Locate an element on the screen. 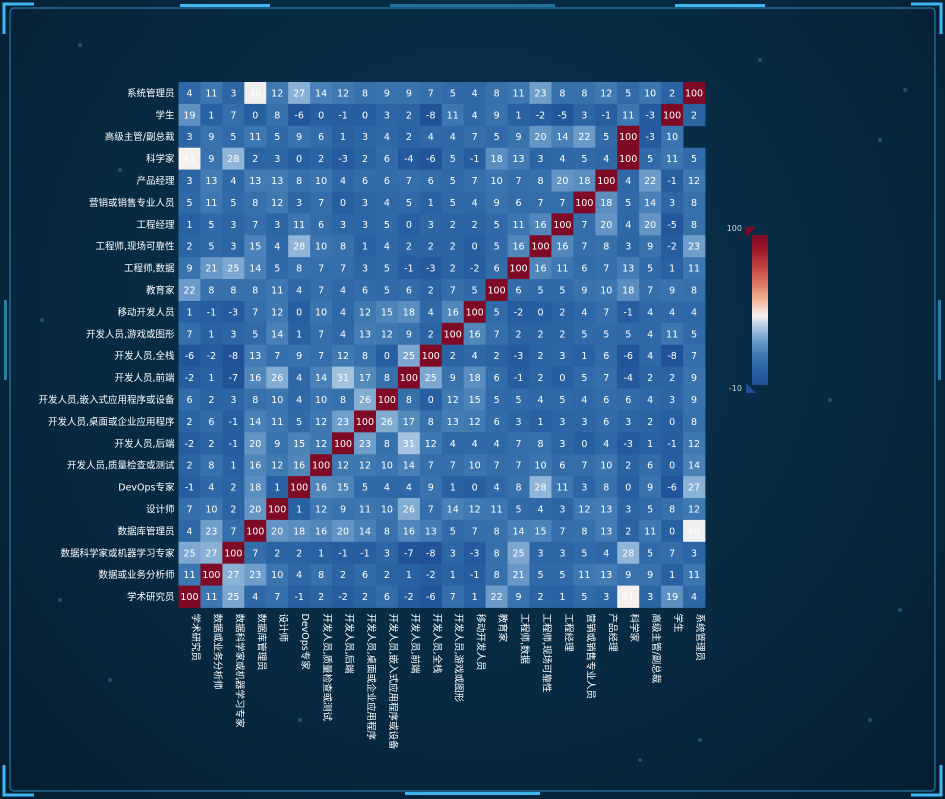 The image size is (945, 799). heatmap-cell-label: 6 is located at coordinates (606, 356).